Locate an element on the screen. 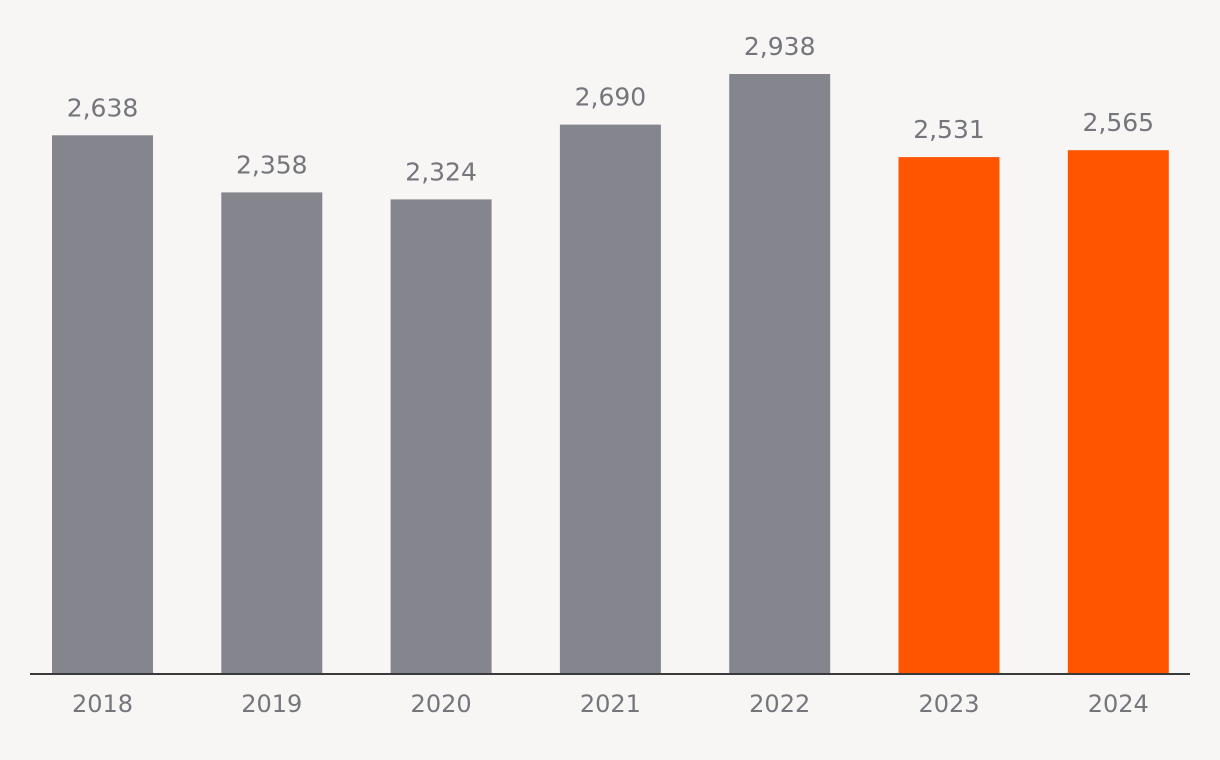 Image resolution: width=1220 pixels, height=760 pixels. x-tick-label-2018: 2018 is located at coordinates (102, 704).